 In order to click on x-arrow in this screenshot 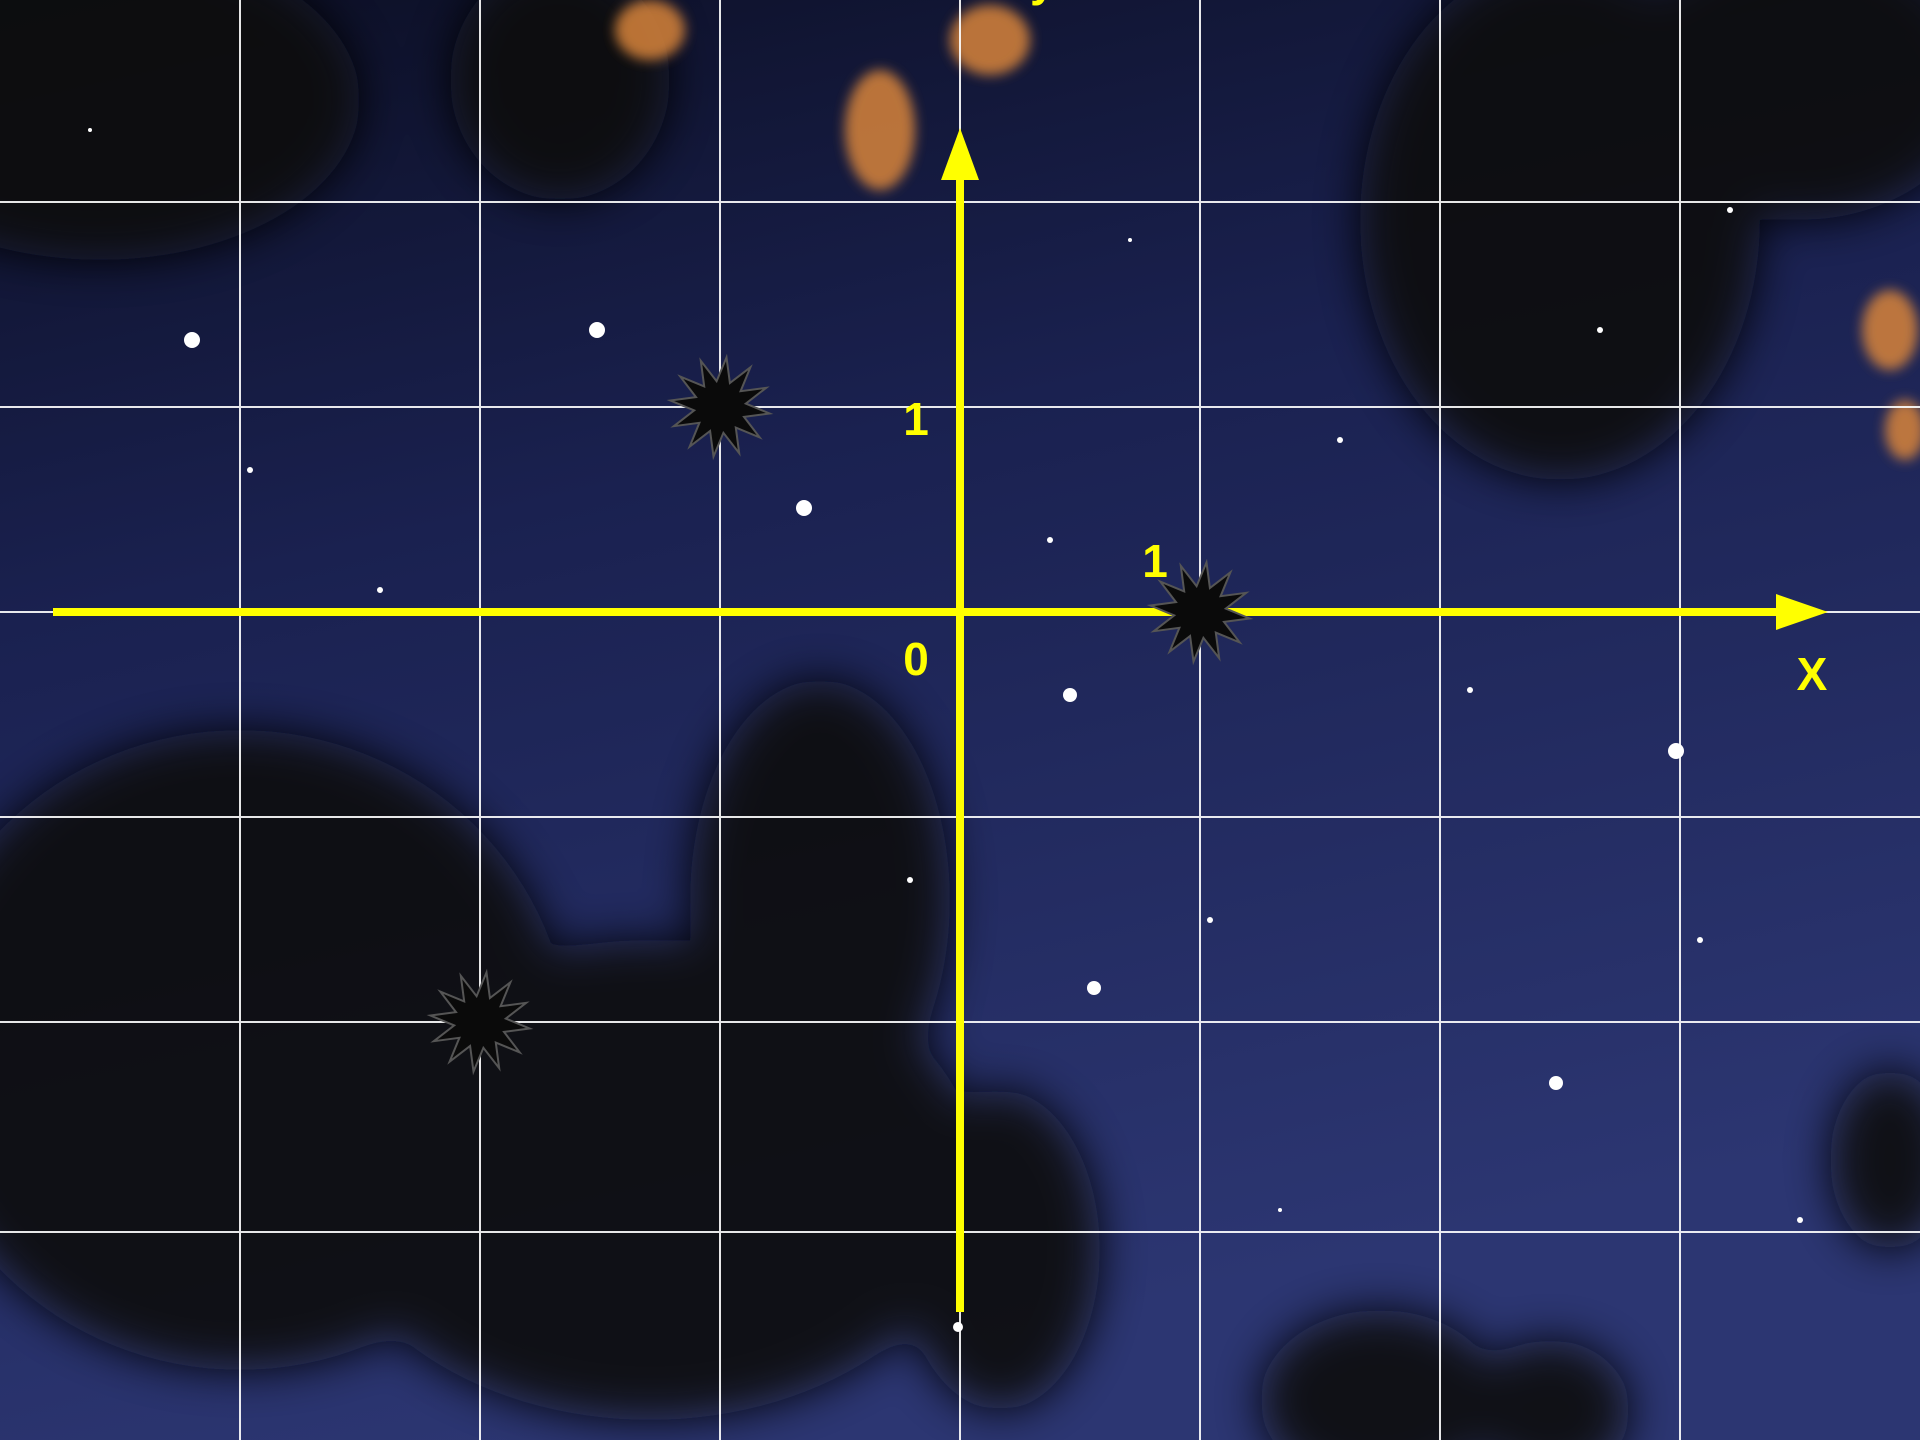, I will do `click(1802, 612)`.